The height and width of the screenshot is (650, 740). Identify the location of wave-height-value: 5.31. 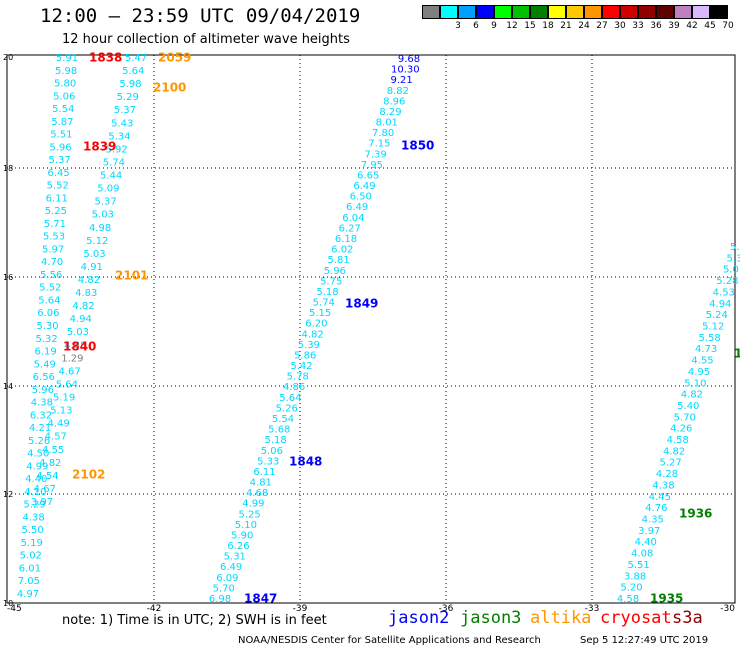
(235, 557).